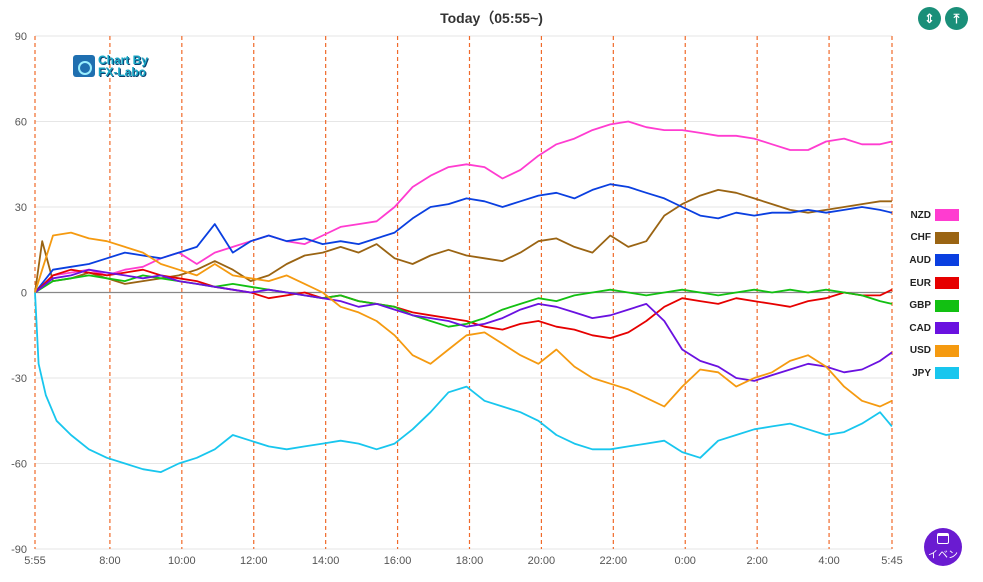 The width and height of the screenshot is (983, 582). Describe the element at coordinates (920, 238) in the screenshot. I see `legend-label: CHF` at that location.